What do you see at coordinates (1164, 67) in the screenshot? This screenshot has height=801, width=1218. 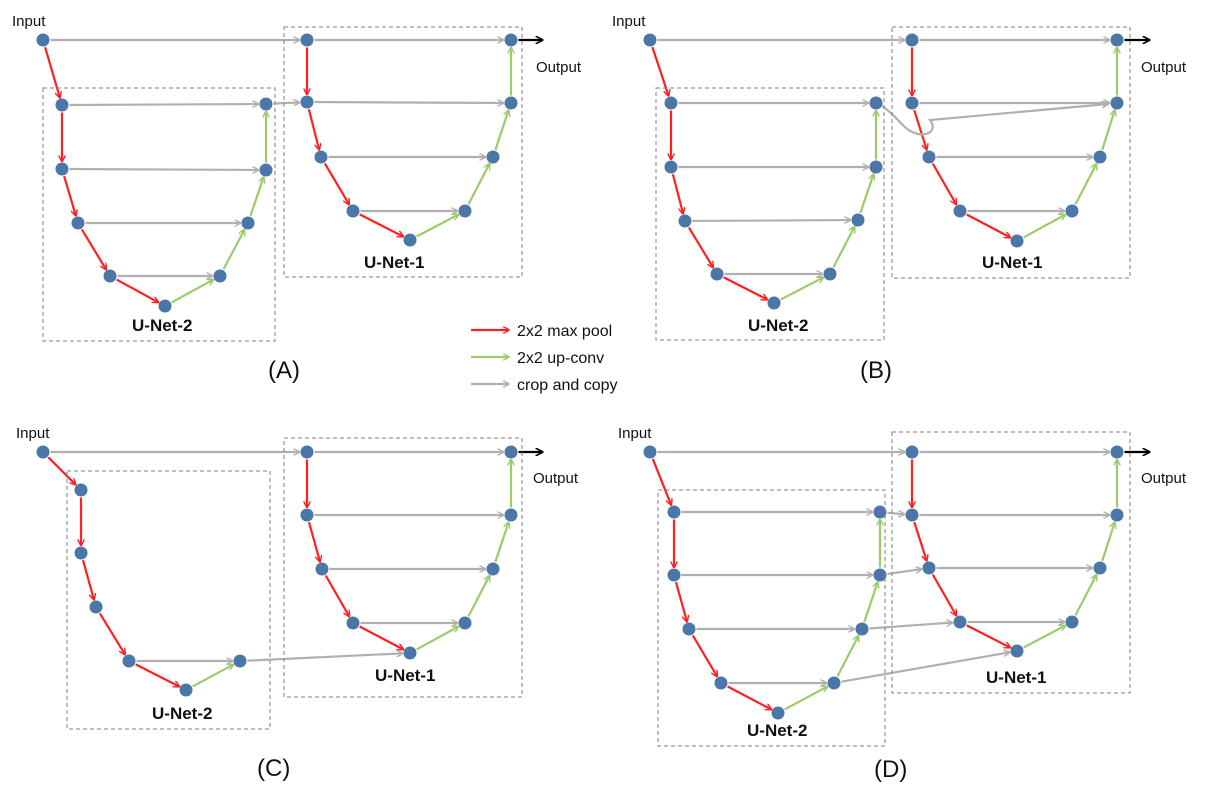 I see `panel-b-output-label: Output` at bounding box center [1164, 67].